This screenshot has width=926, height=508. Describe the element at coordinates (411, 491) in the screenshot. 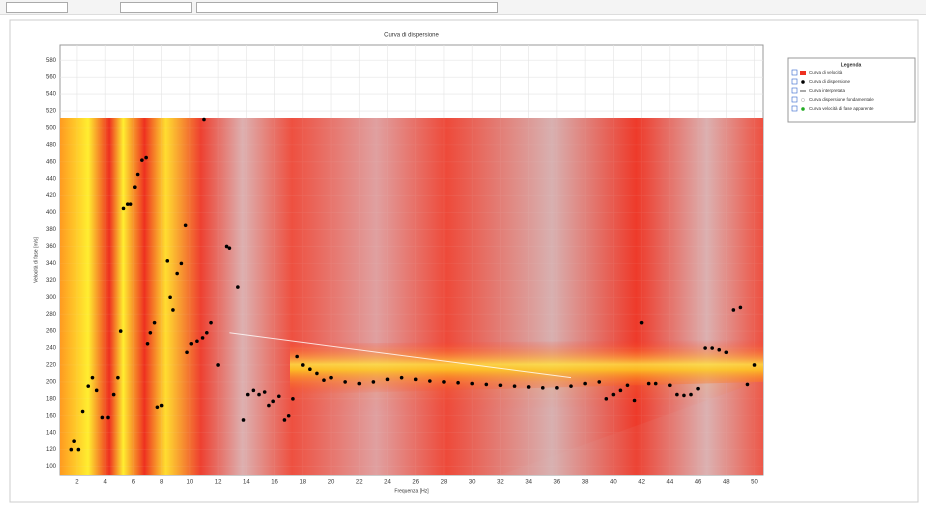

I see `x-axis-label: Frequenza [Hz]` at that location.